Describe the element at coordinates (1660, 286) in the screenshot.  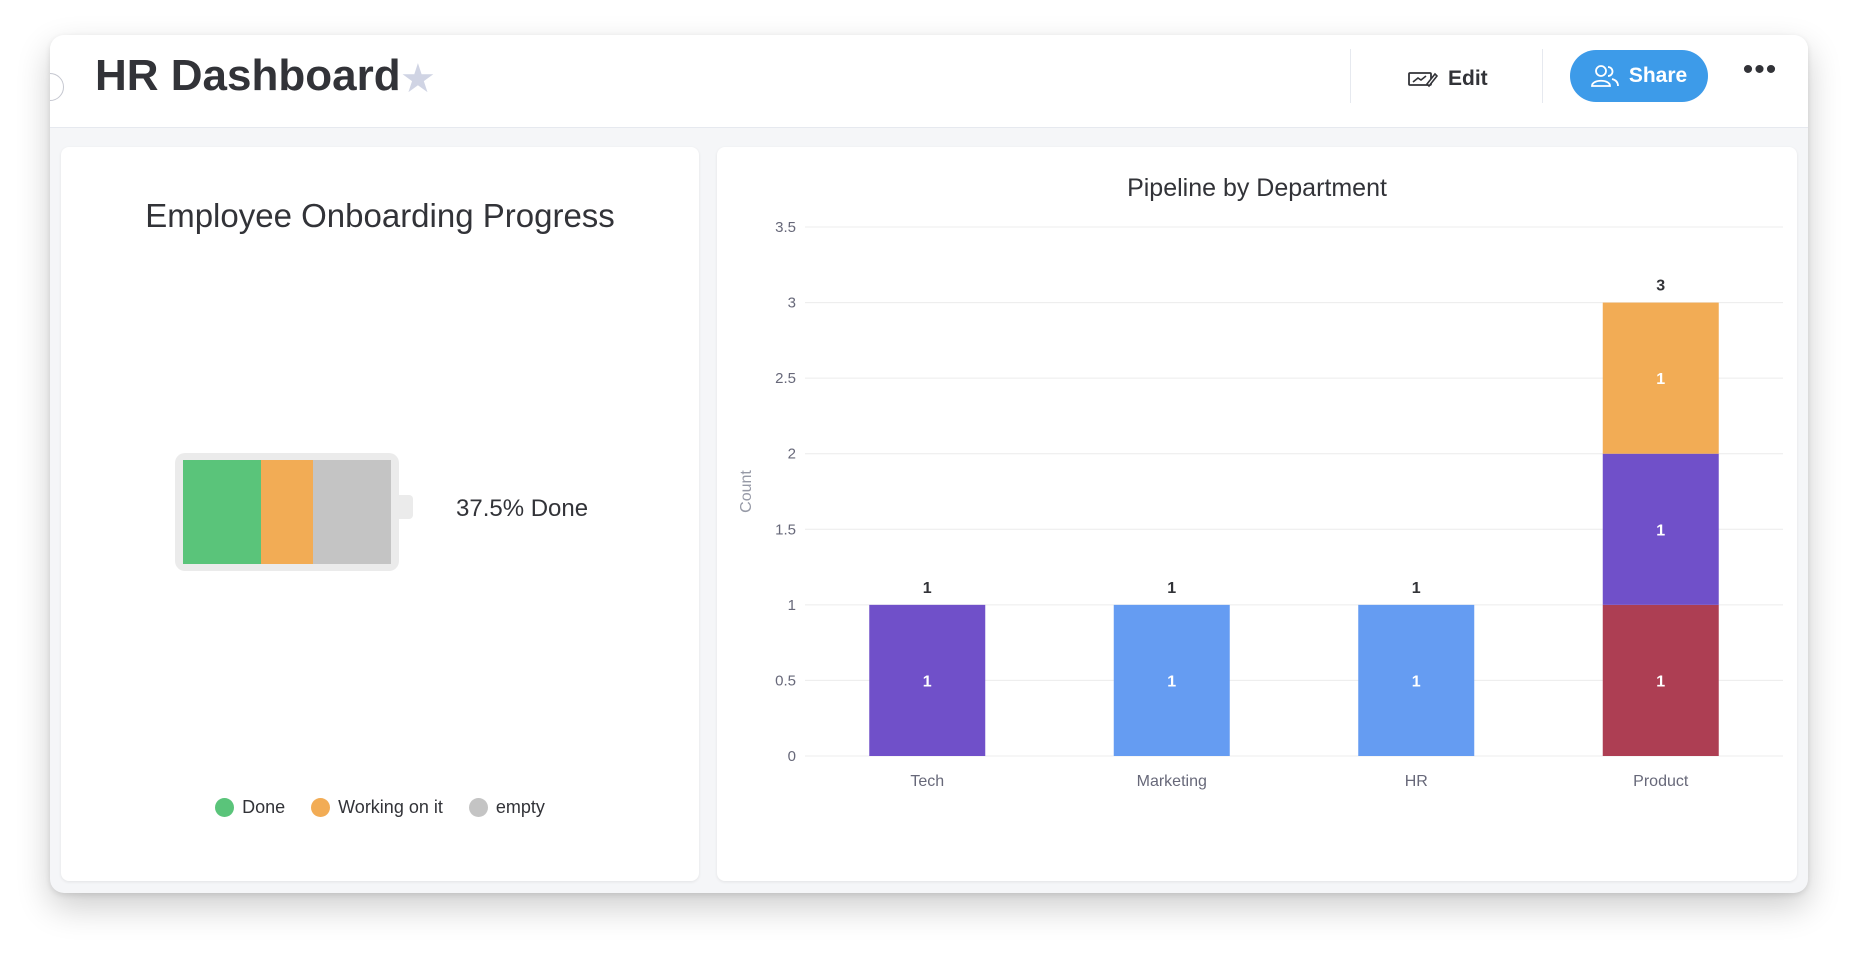
I see `bar-total-label: 3` at that location.